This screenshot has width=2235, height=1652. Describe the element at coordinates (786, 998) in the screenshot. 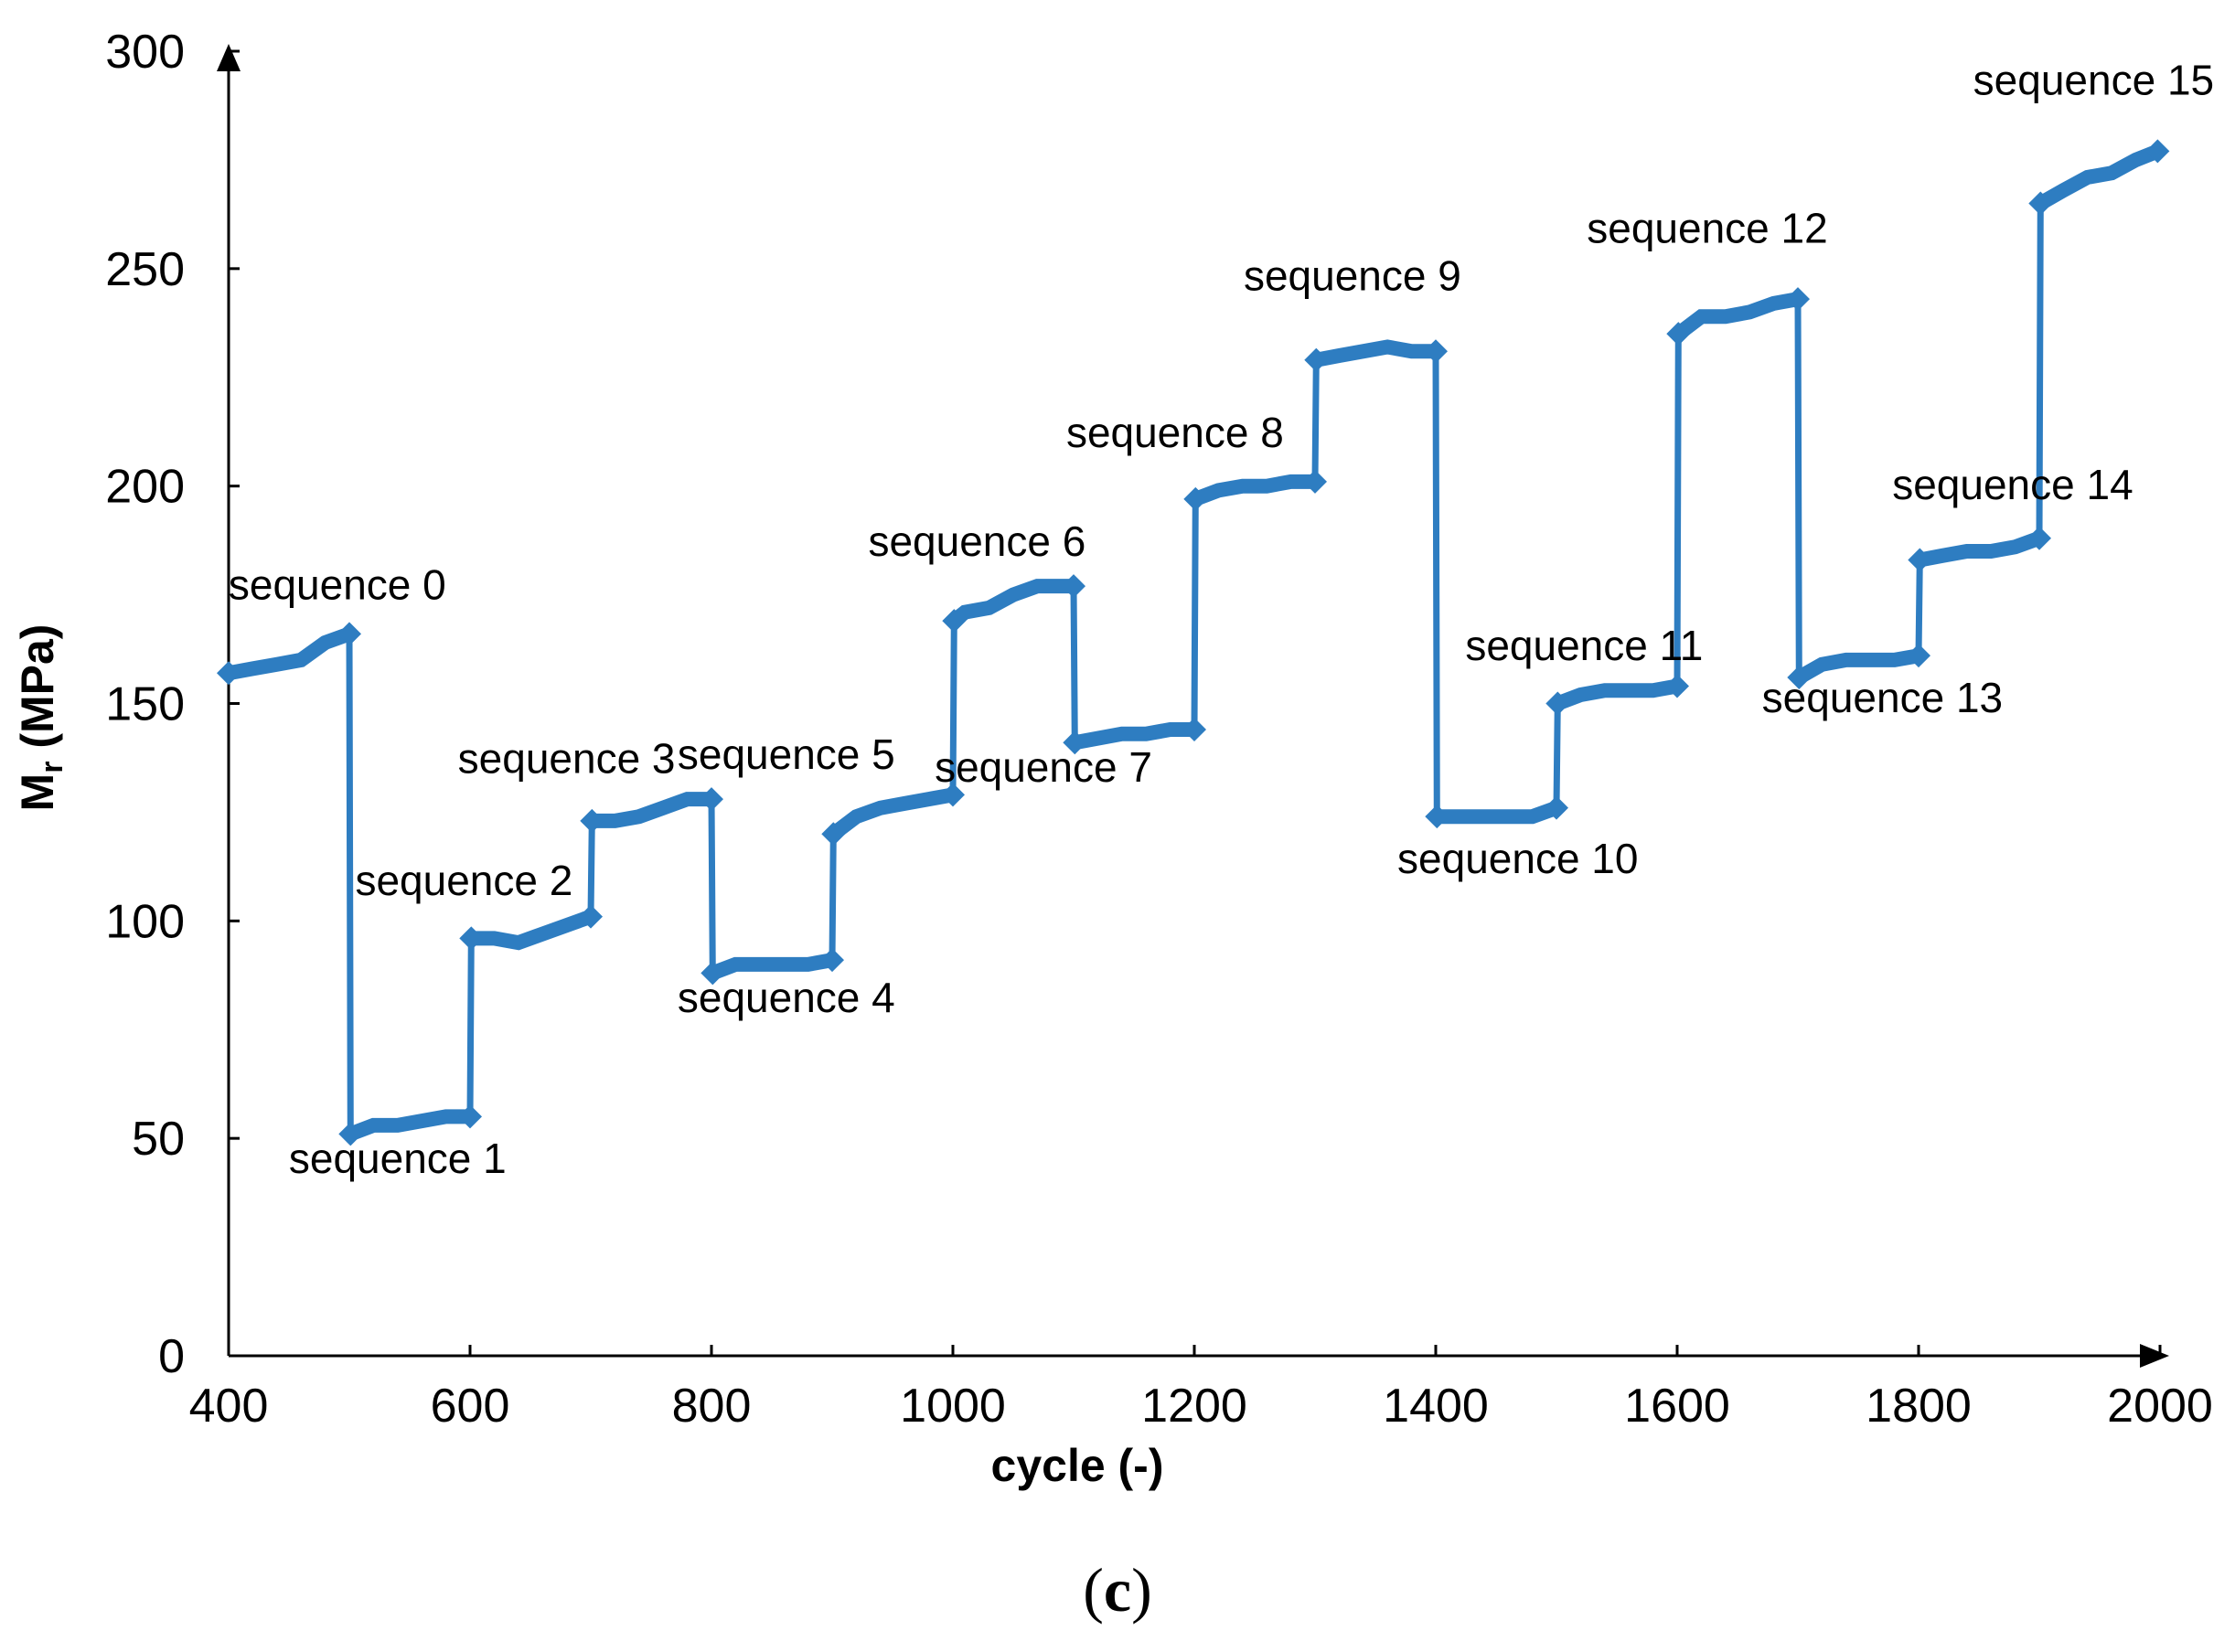

I see `sequence-label: sequence 4` at that location.